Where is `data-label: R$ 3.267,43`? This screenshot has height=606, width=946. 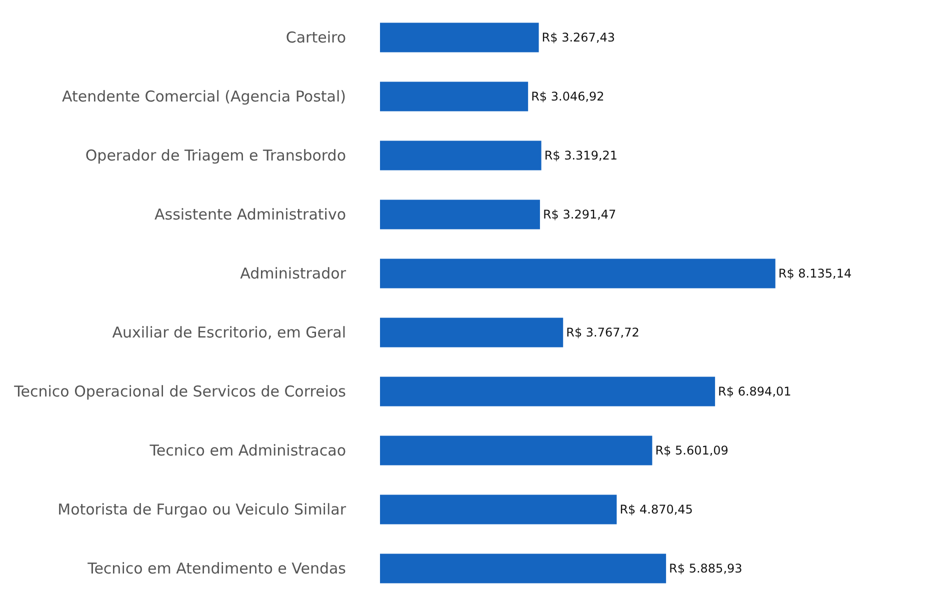 data-label: R$ 3.267,43 is located at coordinates (579, 37).